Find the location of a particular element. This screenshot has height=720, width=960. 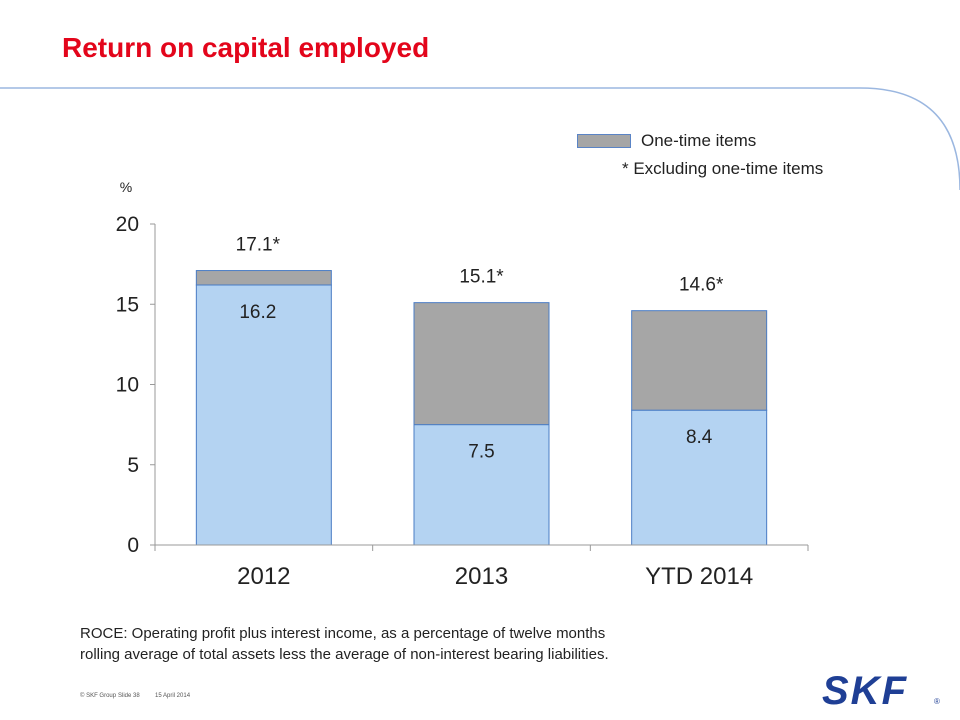

y-tick-label: 5 is located at coordinates (133, 465).